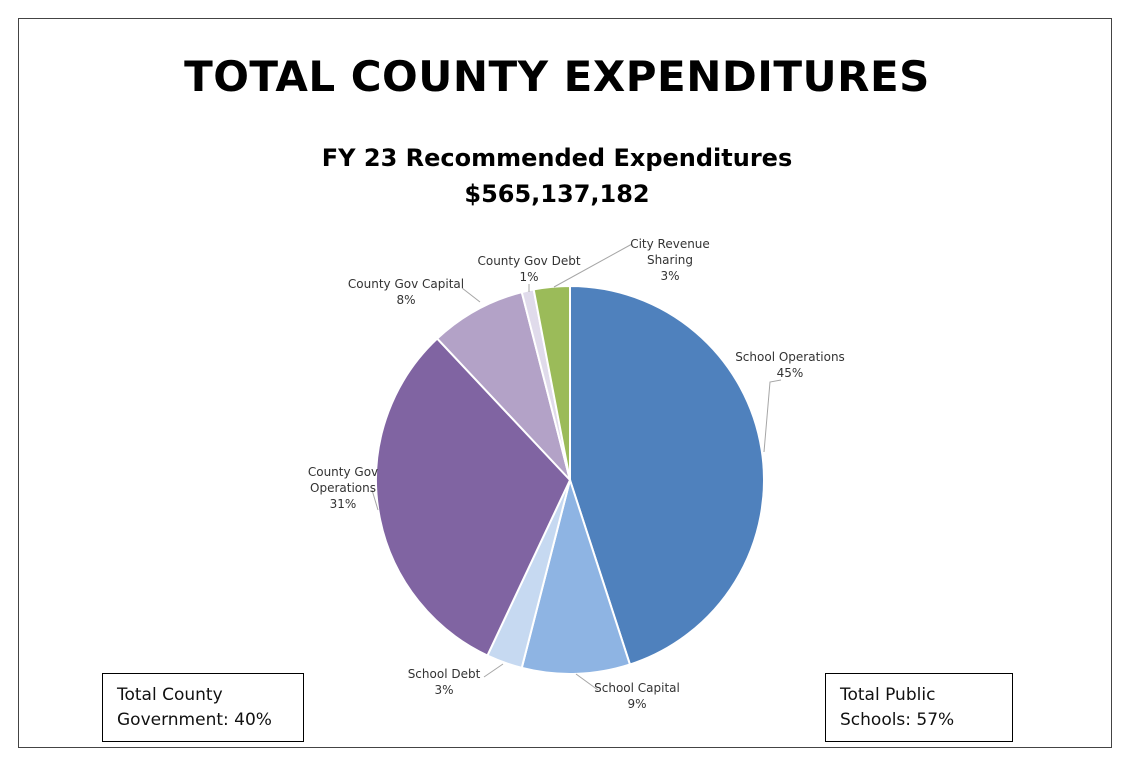 The width and height of the screenshot is (1132, 768). Describe the element at coordinates (343, 488) in the screenshot. I see `slice-label: County Gov Operations 31%` at that location.